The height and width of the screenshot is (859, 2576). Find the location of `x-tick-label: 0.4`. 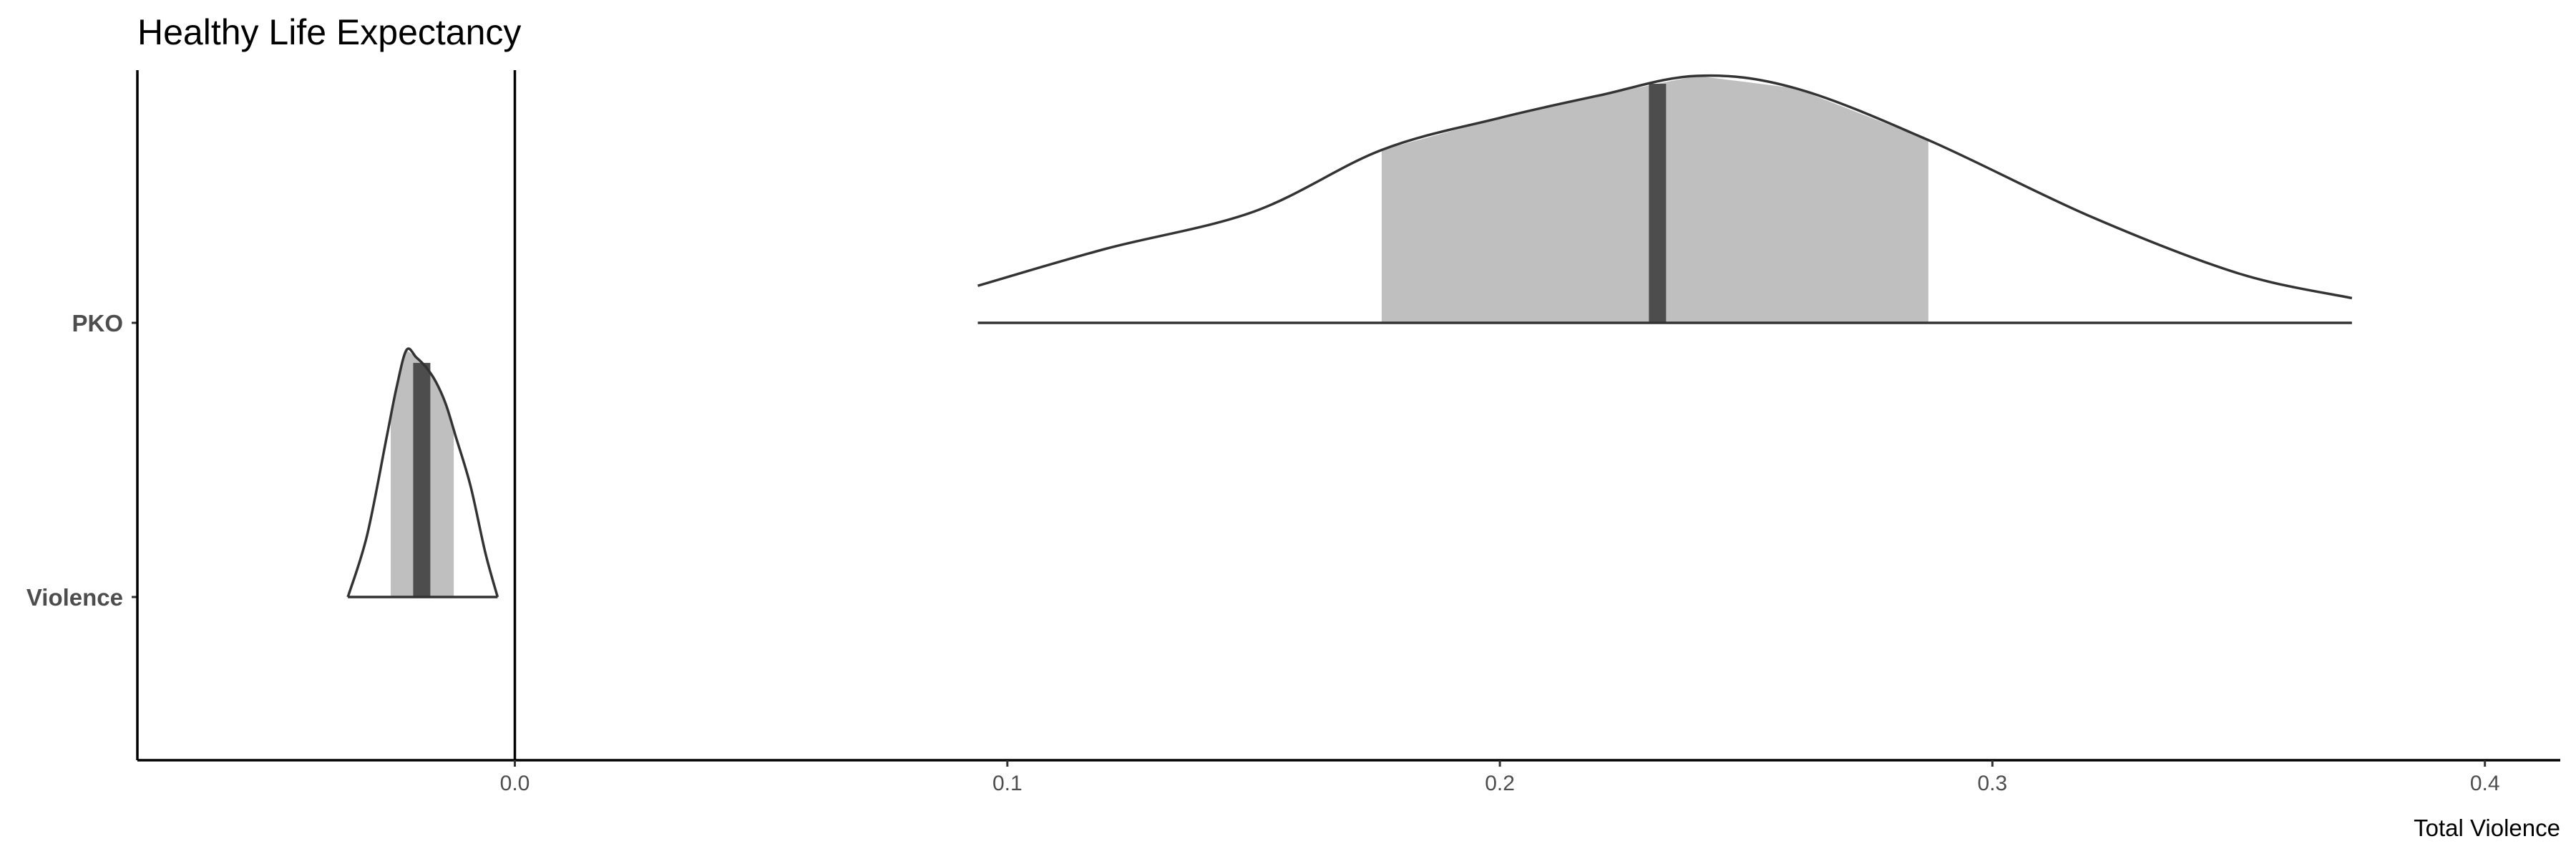

x-tick-label: 0.4 is located at coordinates (2485, 783).